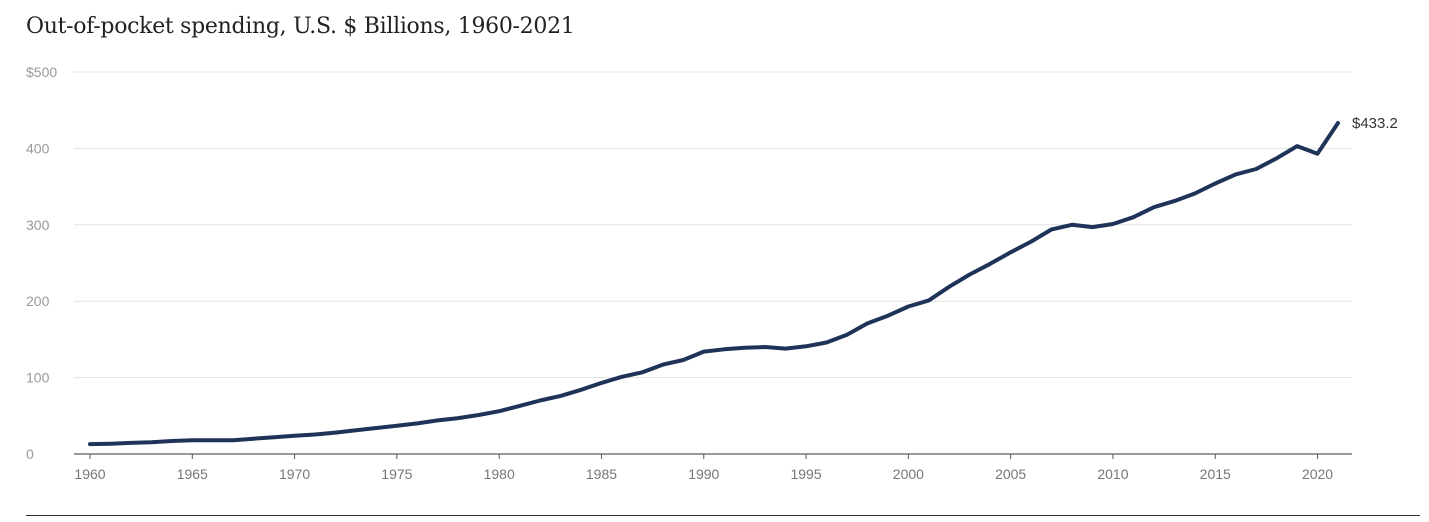  What do you see at coordinates (499, 474) in the screenshot?
I see `x-tick-label: 1980` at bounding box center [499, 474].